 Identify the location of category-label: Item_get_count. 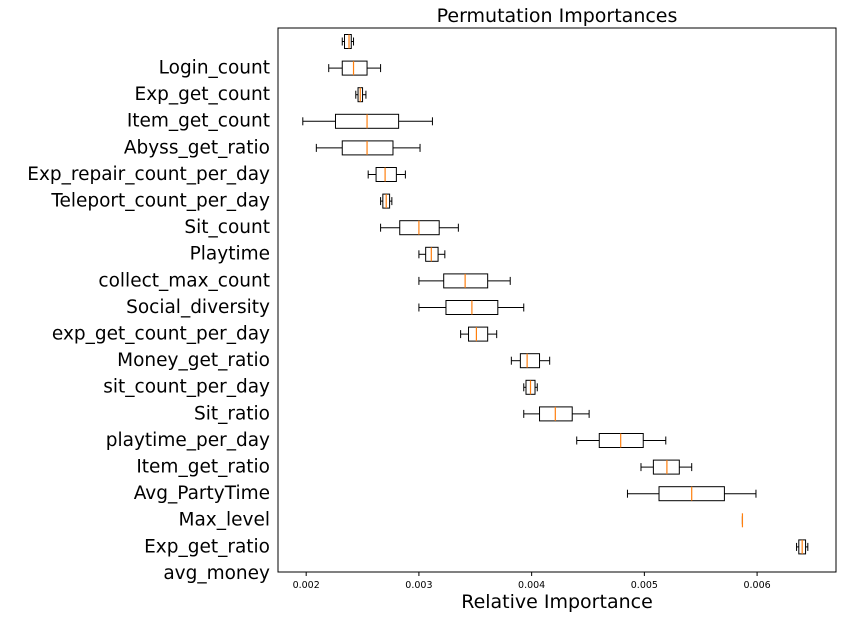
(198, 121).